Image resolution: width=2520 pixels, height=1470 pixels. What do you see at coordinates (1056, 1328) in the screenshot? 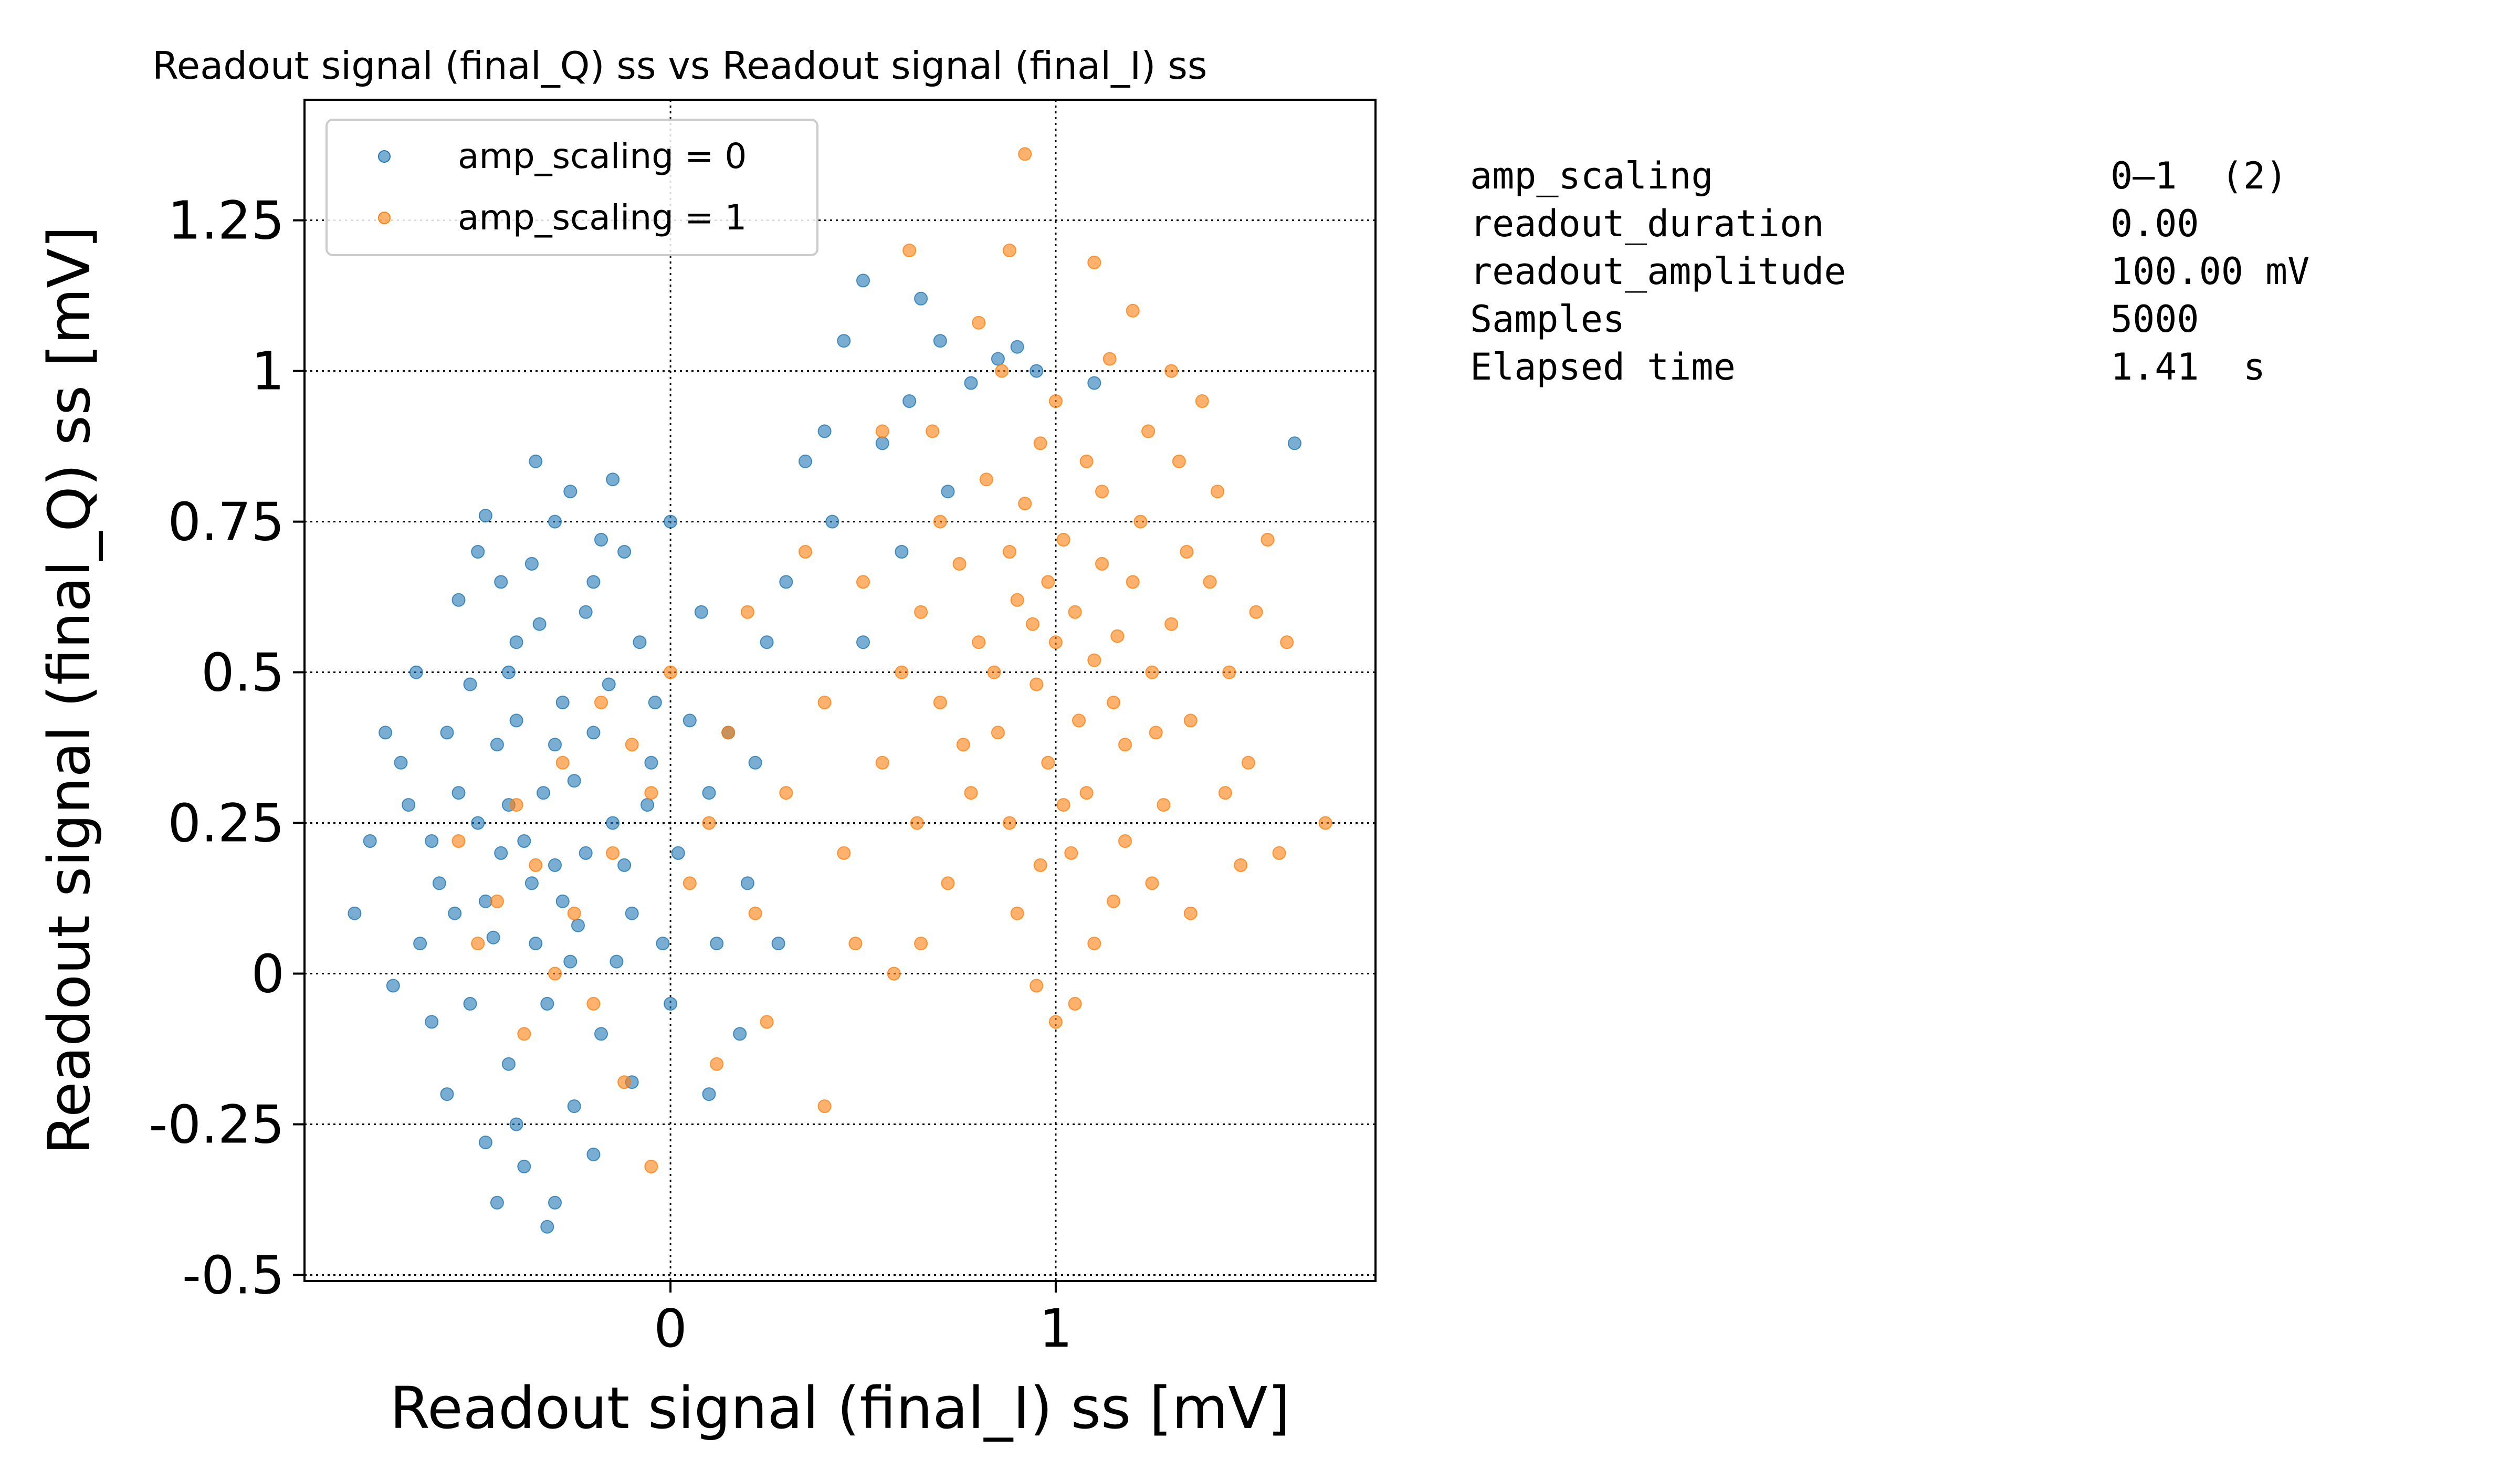
I see `x-tick-label: 1` at bounding box center [1056, 1328].